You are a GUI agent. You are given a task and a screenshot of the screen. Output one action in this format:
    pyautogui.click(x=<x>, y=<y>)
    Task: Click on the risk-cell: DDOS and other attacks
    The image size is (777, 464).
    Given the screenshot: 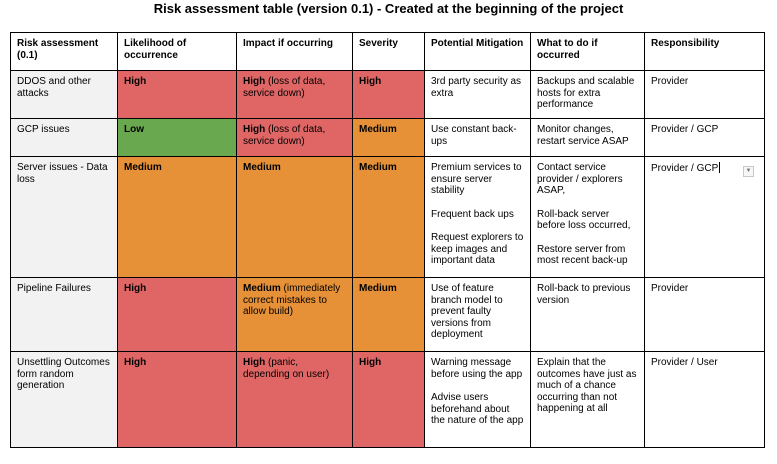 What is the action you would take?
    pyautogui.click(x=64, y=94)
    